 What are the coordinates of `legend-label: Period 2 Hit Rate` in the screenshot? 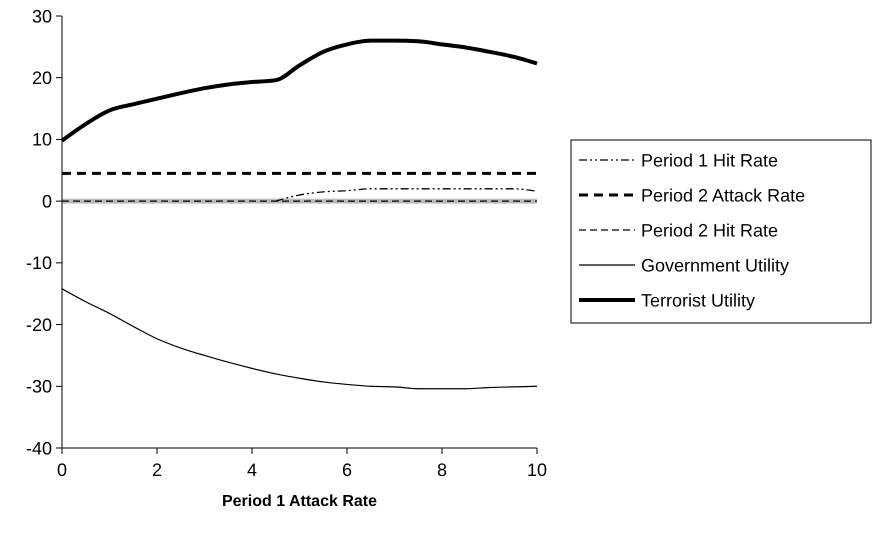 It's located at (709, 230).